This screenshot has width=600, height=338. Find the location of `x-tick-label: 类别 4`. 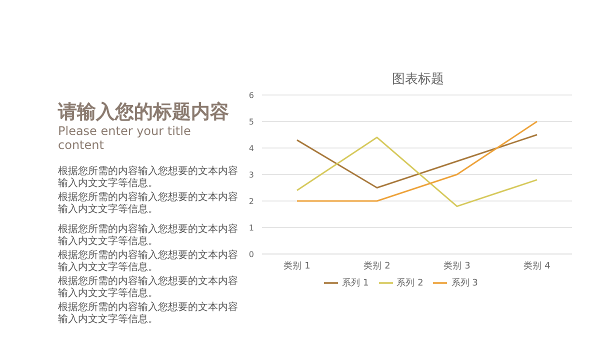

x-tick-label: 类别 4 is located at coordinates (537, 266).